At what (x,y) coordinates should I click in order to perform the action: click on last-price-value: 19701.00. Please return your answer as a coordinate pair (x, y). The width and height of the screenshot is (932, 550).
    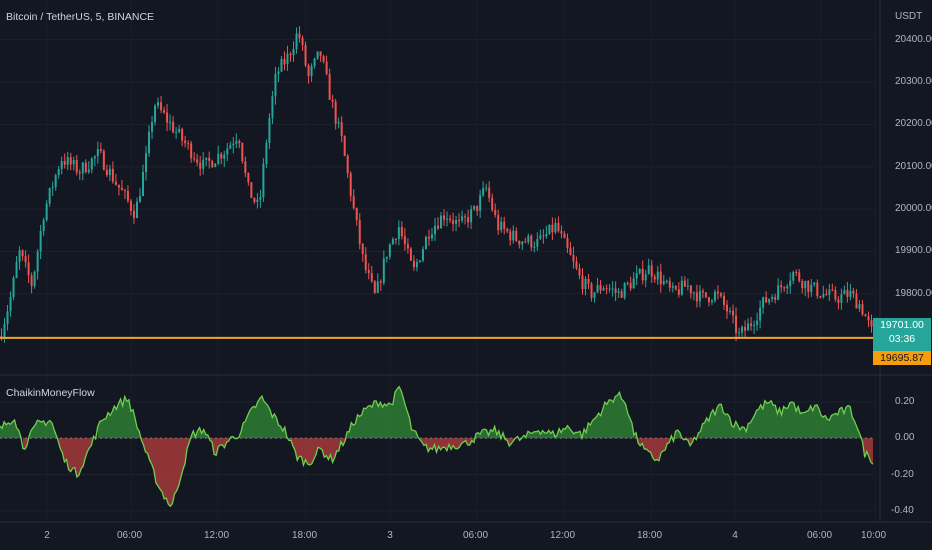
    Looking at the image, I should click on (902, 325).